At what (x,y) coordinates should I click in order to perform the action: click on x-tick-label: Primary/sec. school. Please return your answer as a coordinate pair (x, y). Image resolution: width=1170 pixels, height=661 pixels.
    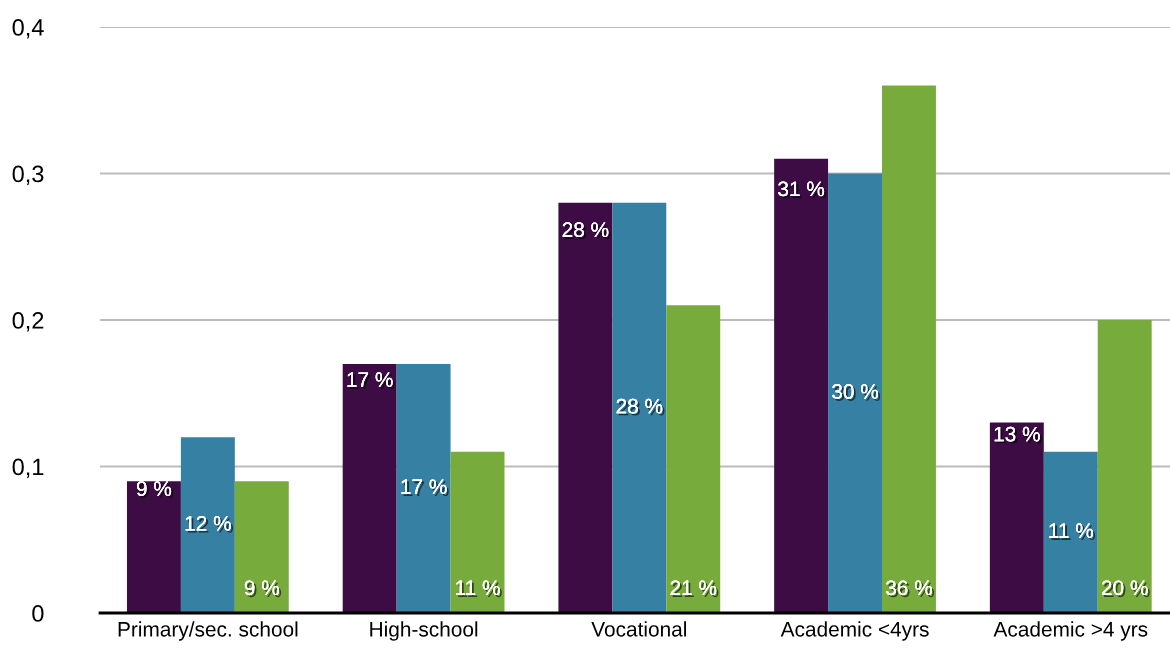
    Looking at the image, I should click on (208, 631).